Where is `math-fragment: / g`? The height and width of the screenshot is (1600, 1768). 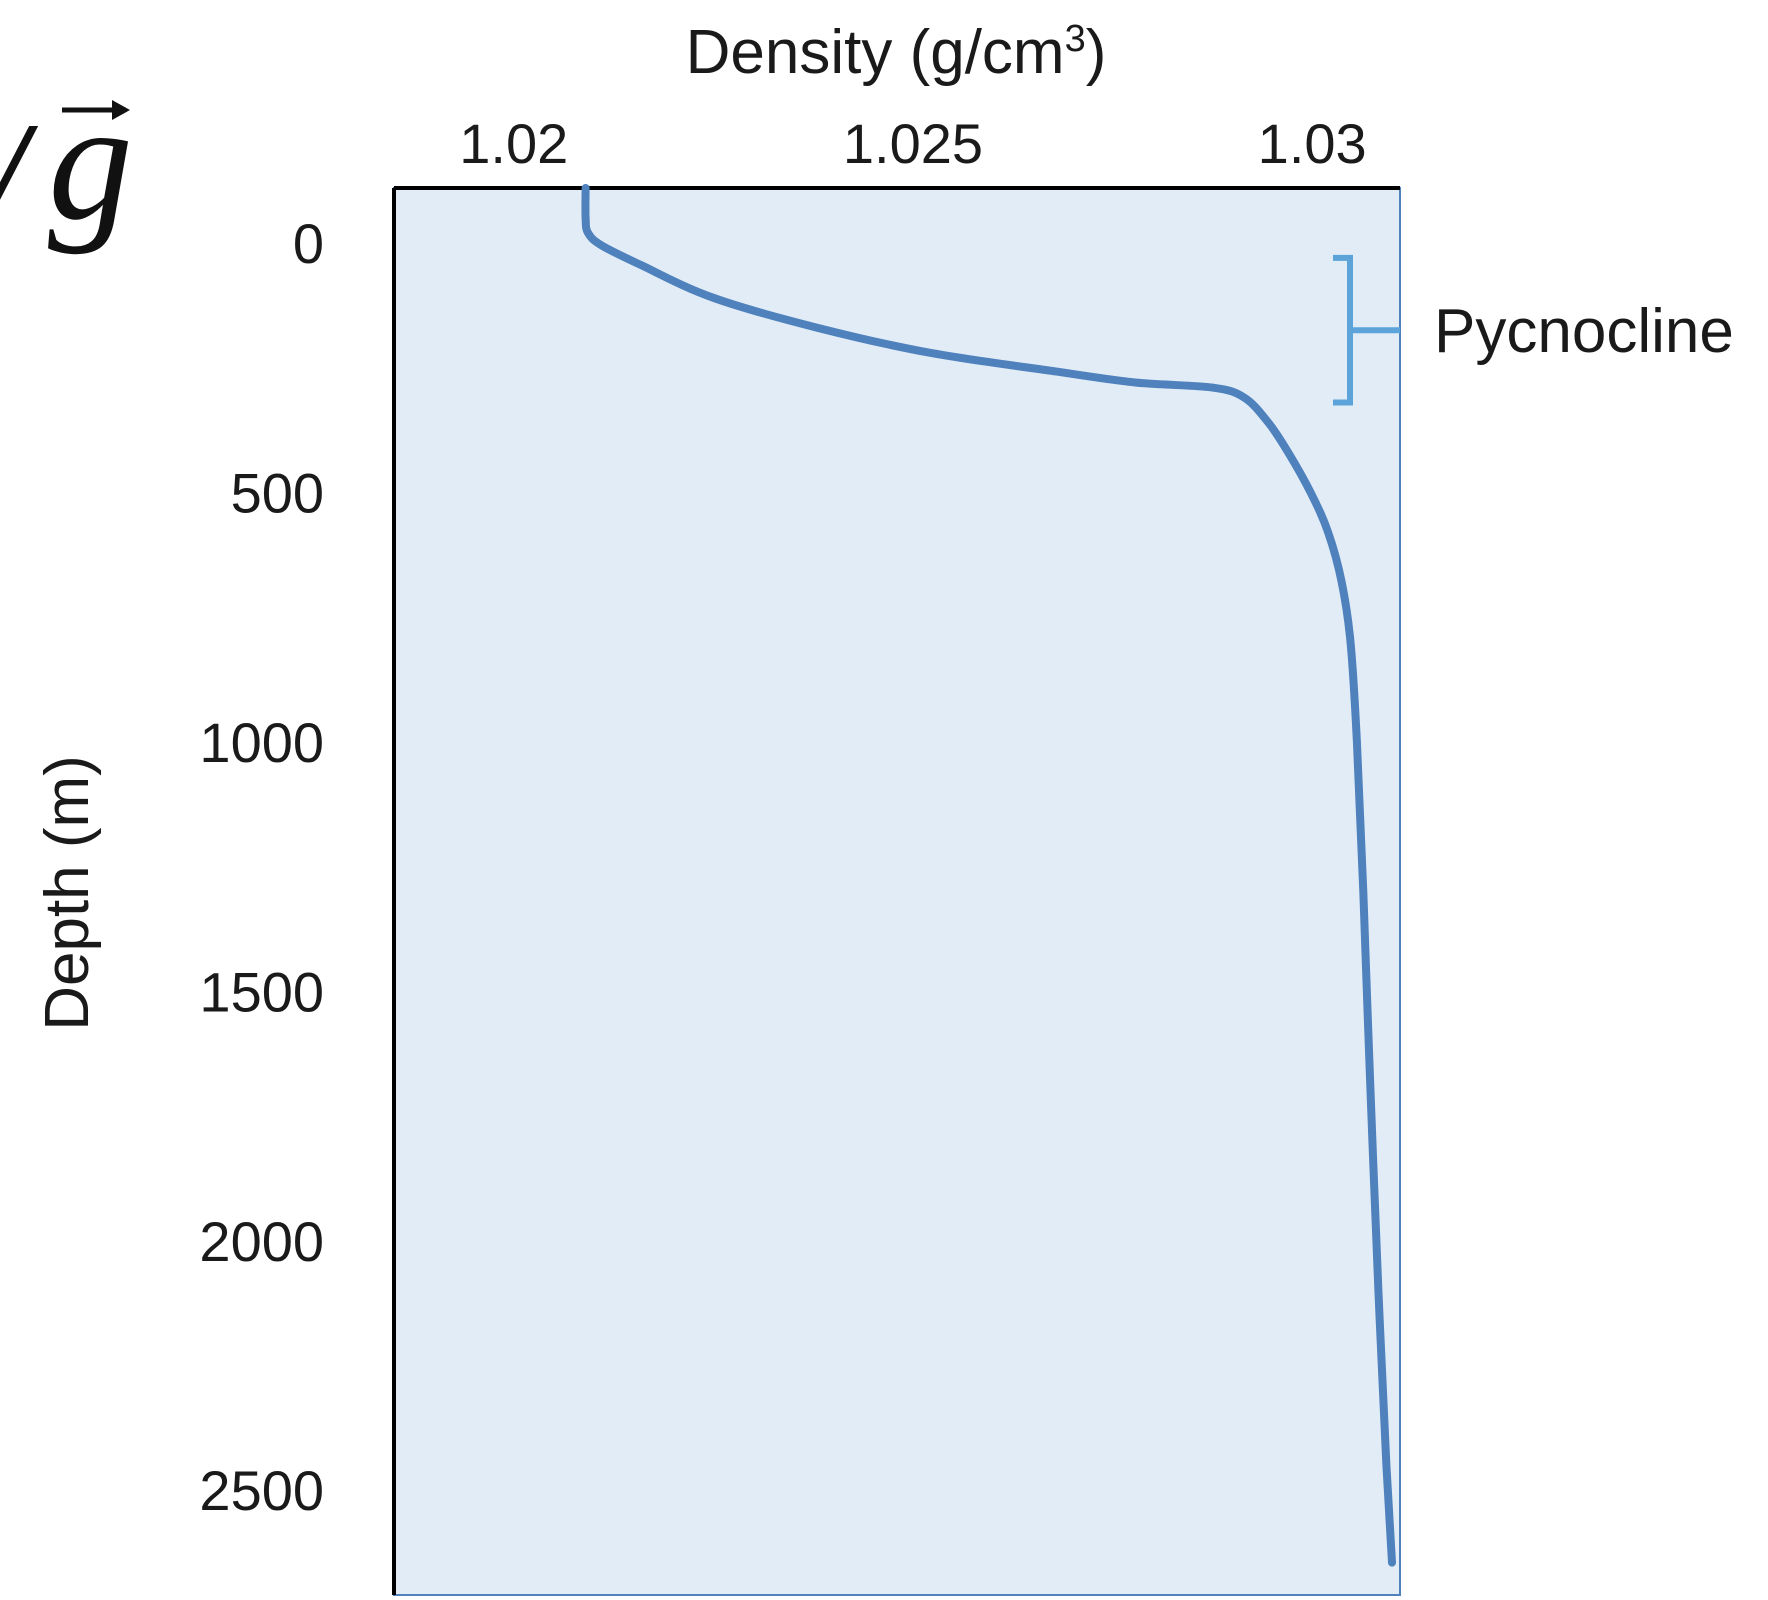
math-fragment: / g is located at coordinates (66, 171).